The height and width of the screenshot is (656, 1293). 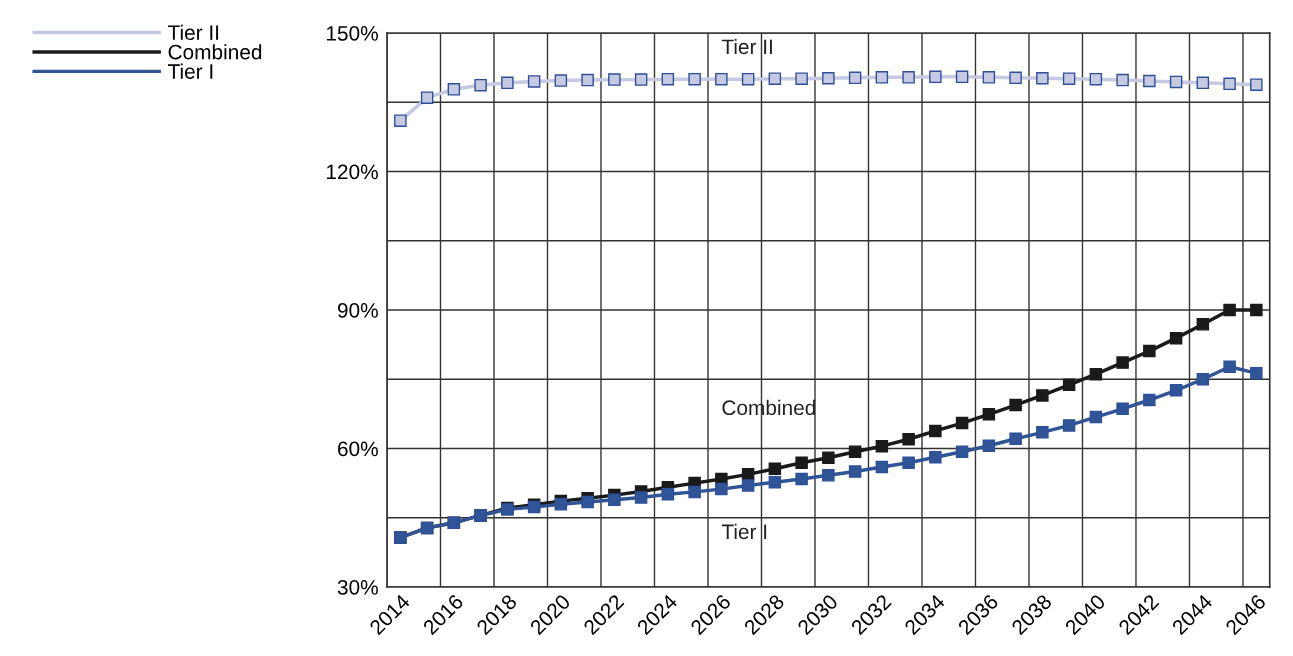 I want to click on y-tick-label: 120%, so click(x=352, y=172).